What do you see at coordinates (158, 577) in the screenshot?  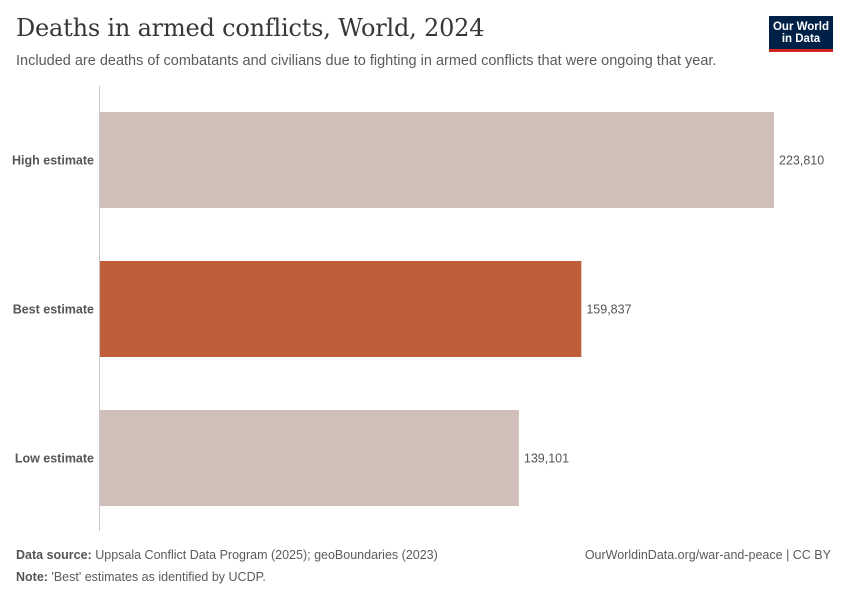 I see `note-text: 'Best' estimates as identified by UCDP.` at bounding box center [158, 577].